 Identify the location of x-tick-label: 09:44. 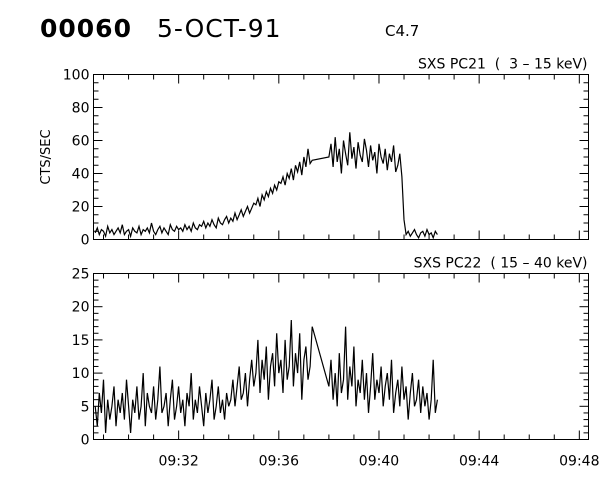
(479, 462).